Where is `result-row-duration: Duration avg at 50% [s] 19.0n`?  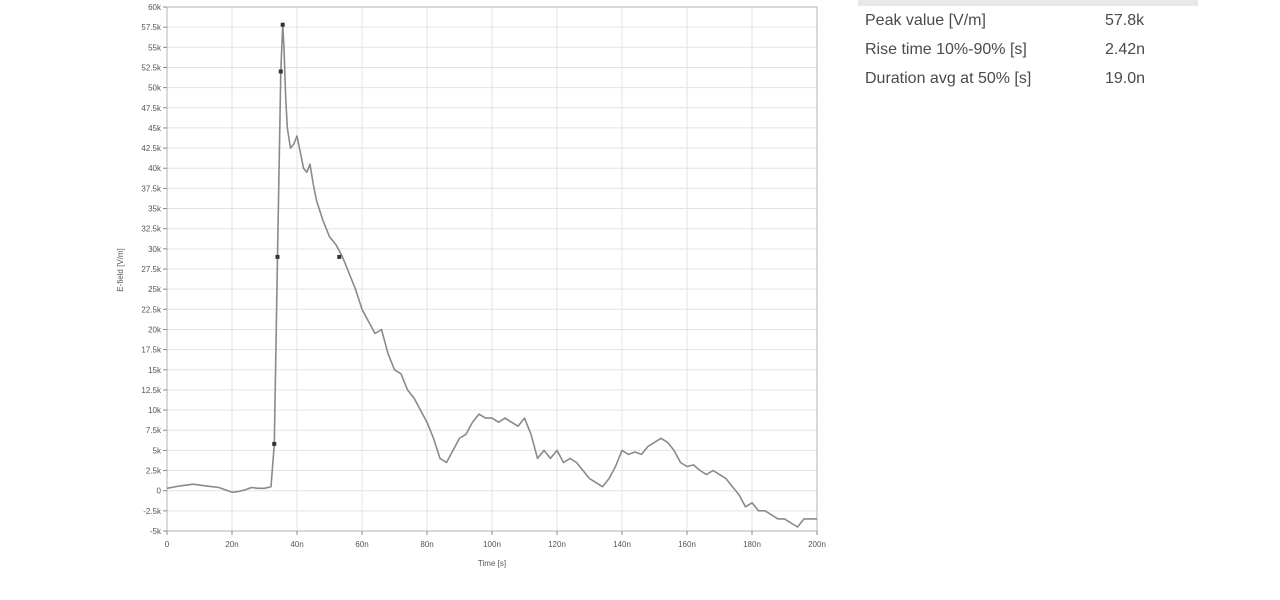
result-row-duration: Duration avg at 50% [s] 19.0n is located at coordinates (1028, 78).